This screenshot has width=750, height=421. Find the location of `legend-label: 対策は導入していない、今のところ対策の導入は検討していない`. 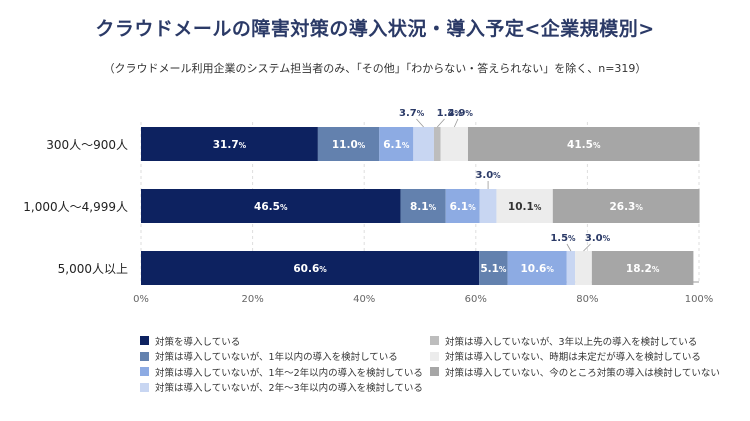

legend-label: 対策は導入していない、今のところ対策の導入は検討していない is located at coordinates (582, 373).